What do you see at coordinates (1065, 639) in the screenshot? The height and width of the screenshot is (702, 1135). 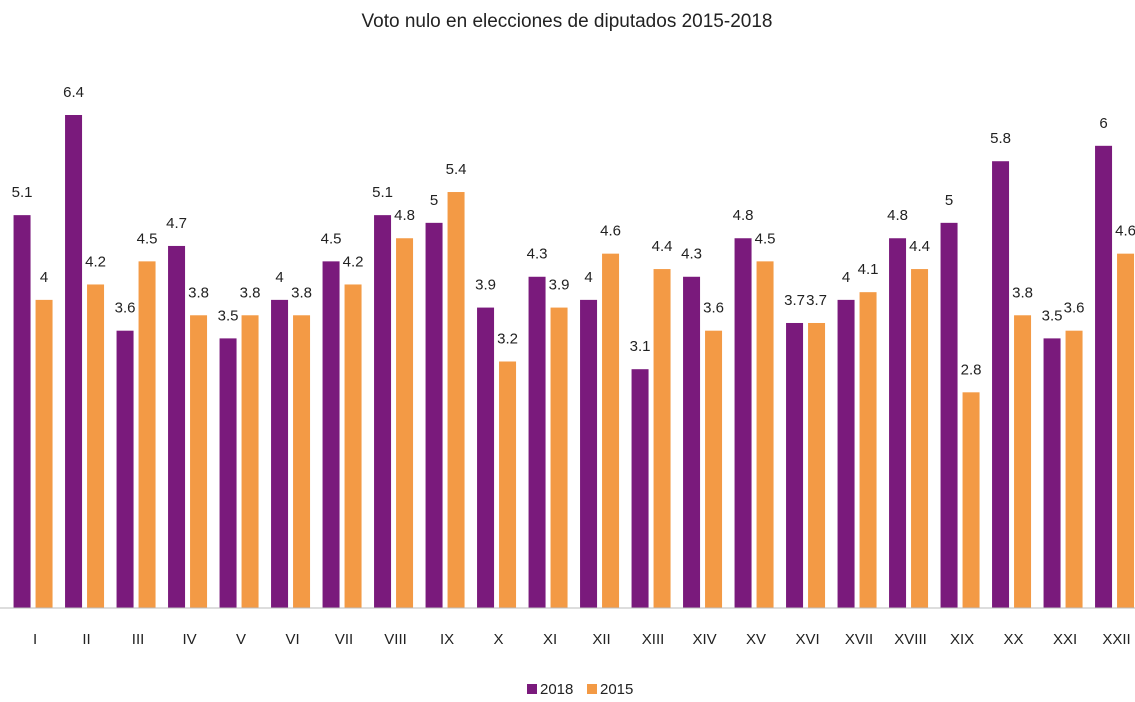 I see `x-tick-label: XXI` at bounding box center [1065, 639].